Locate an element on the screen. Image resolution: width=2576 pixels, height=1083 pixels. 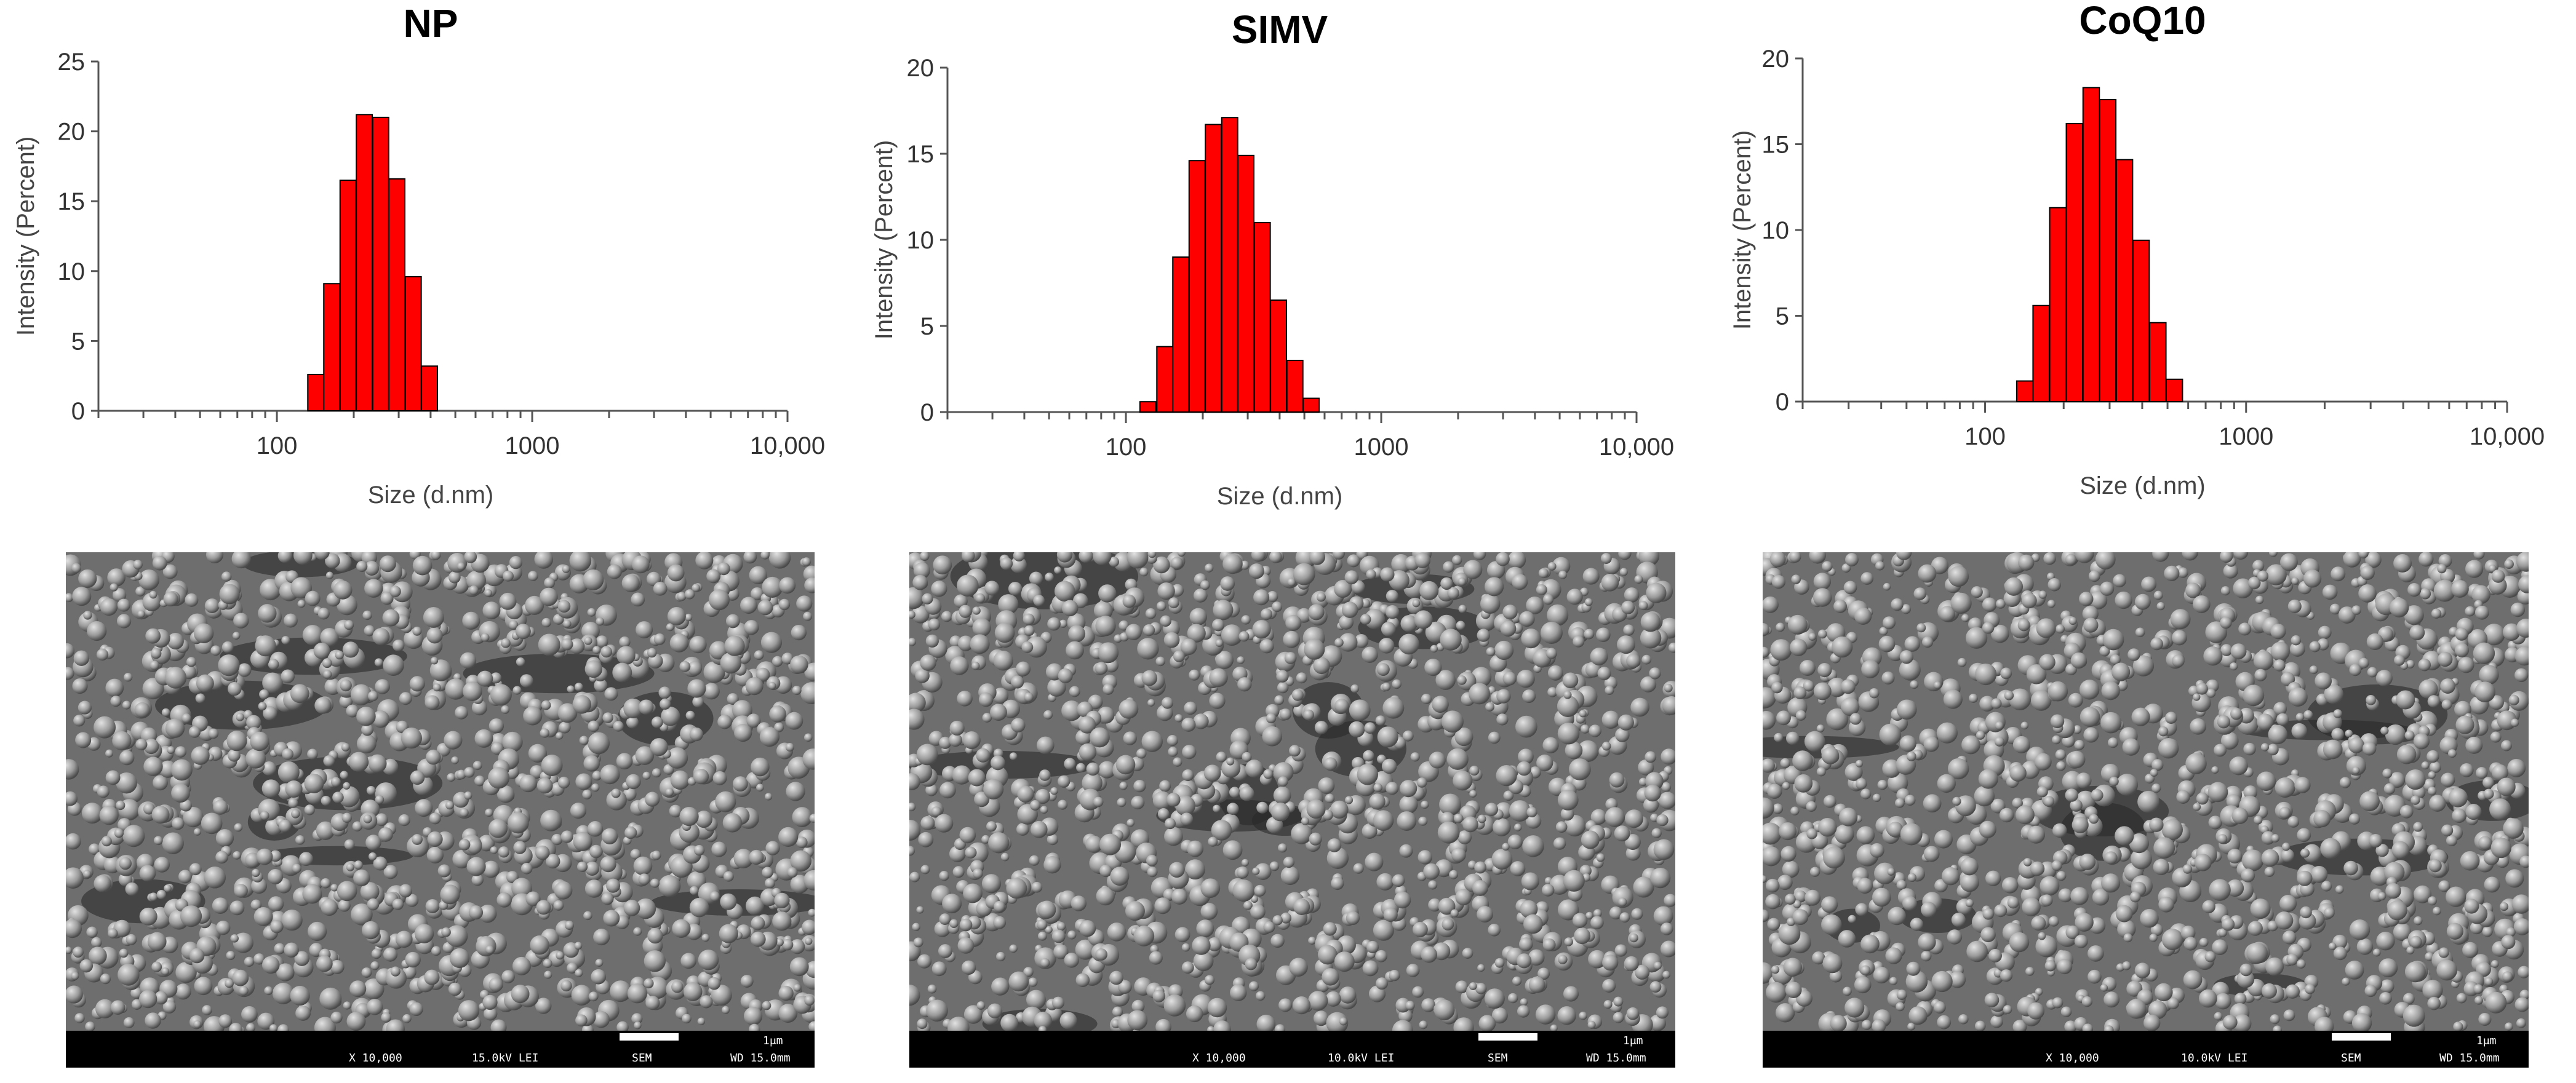
sem-info-bar: X 10,000 10.0kV LEI SEM WD 15.0mm 1μm is located at coordinates (2146, 1049).